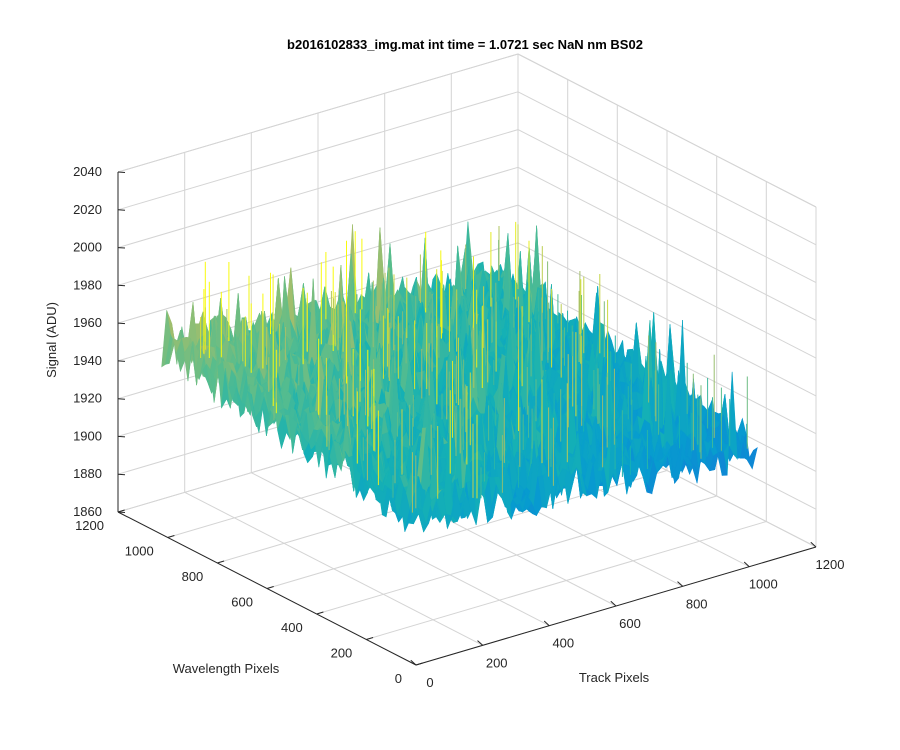 The width and height of the screenshot is (900, 750). I want to click on z-tick-label: 1860, so click(87, 511).